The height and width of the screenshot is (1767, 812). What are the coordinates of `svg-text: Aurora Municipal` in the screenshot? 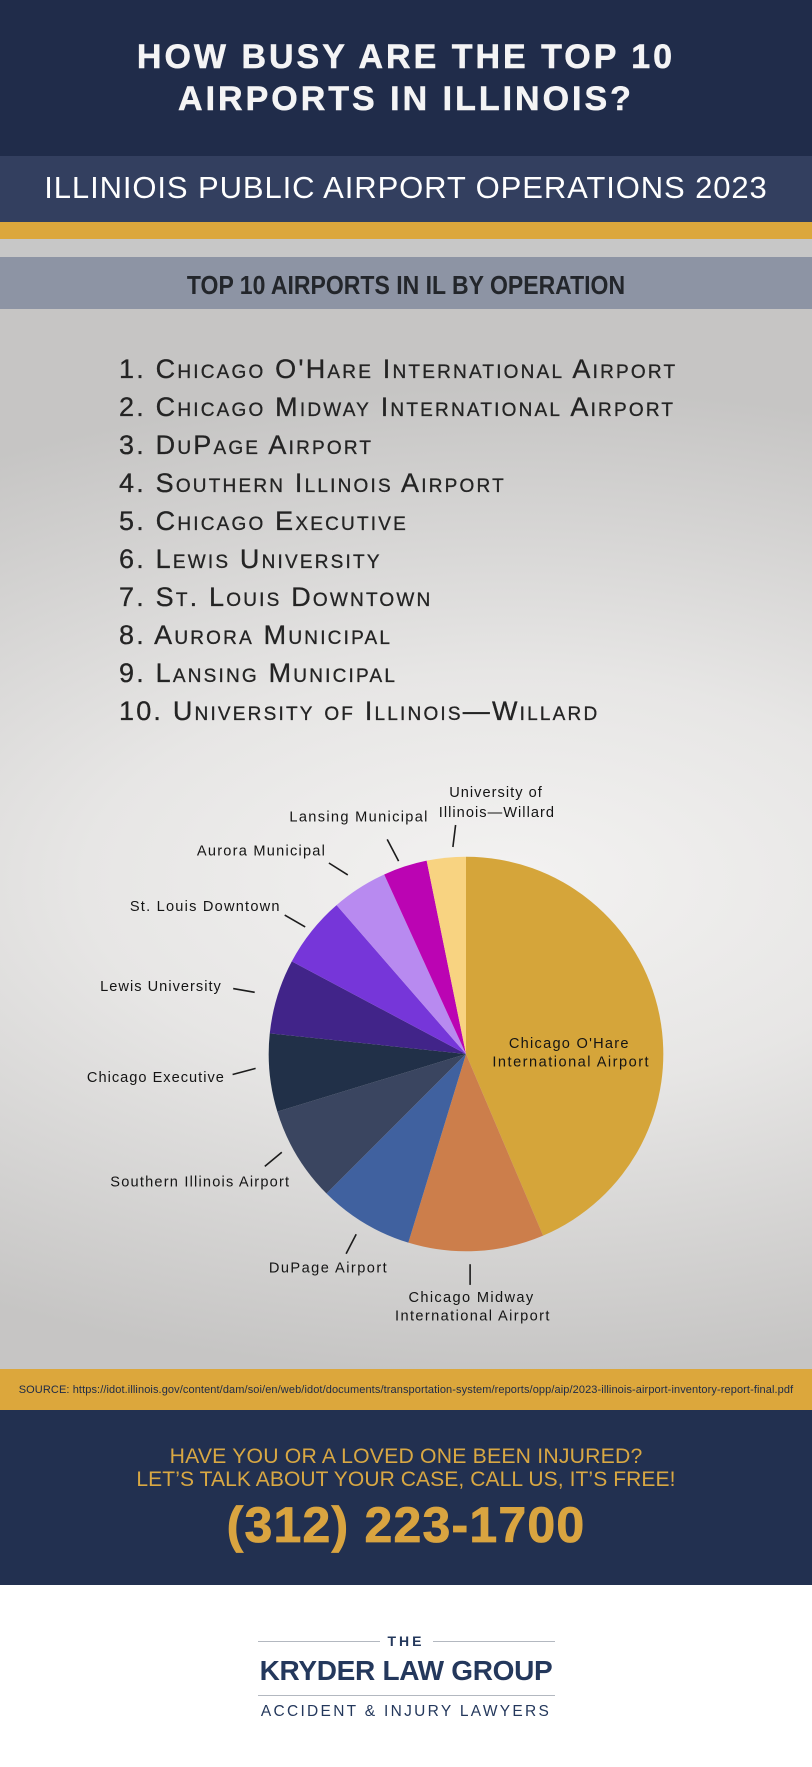 It's located at (261, 852).